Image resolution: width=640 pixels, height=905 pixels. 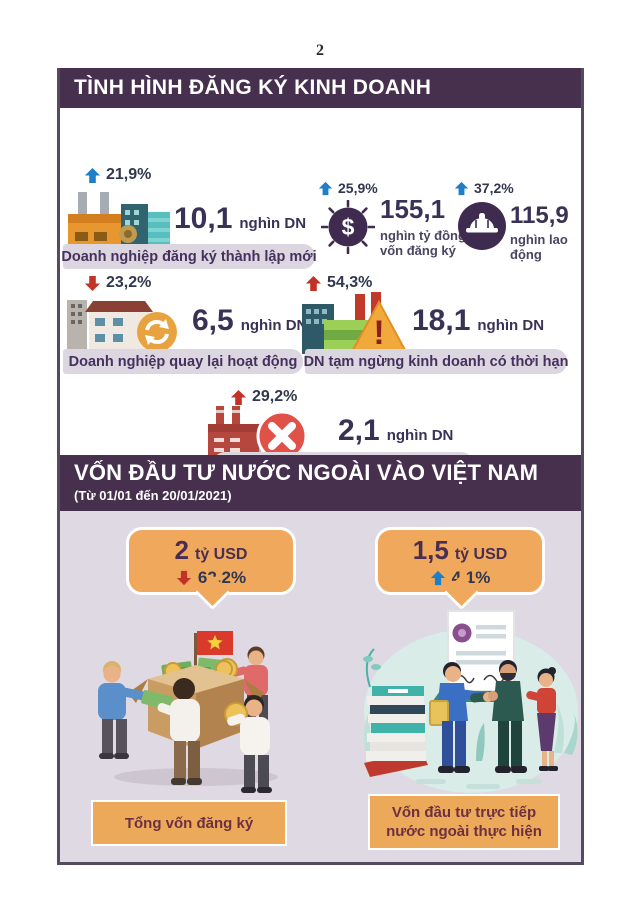 I want to click on section-fdi-title: VỐN ĐẦU TƯ NƯỚC NGOÀI VÀO VIỆT NAM, so click(x=306, y=472).